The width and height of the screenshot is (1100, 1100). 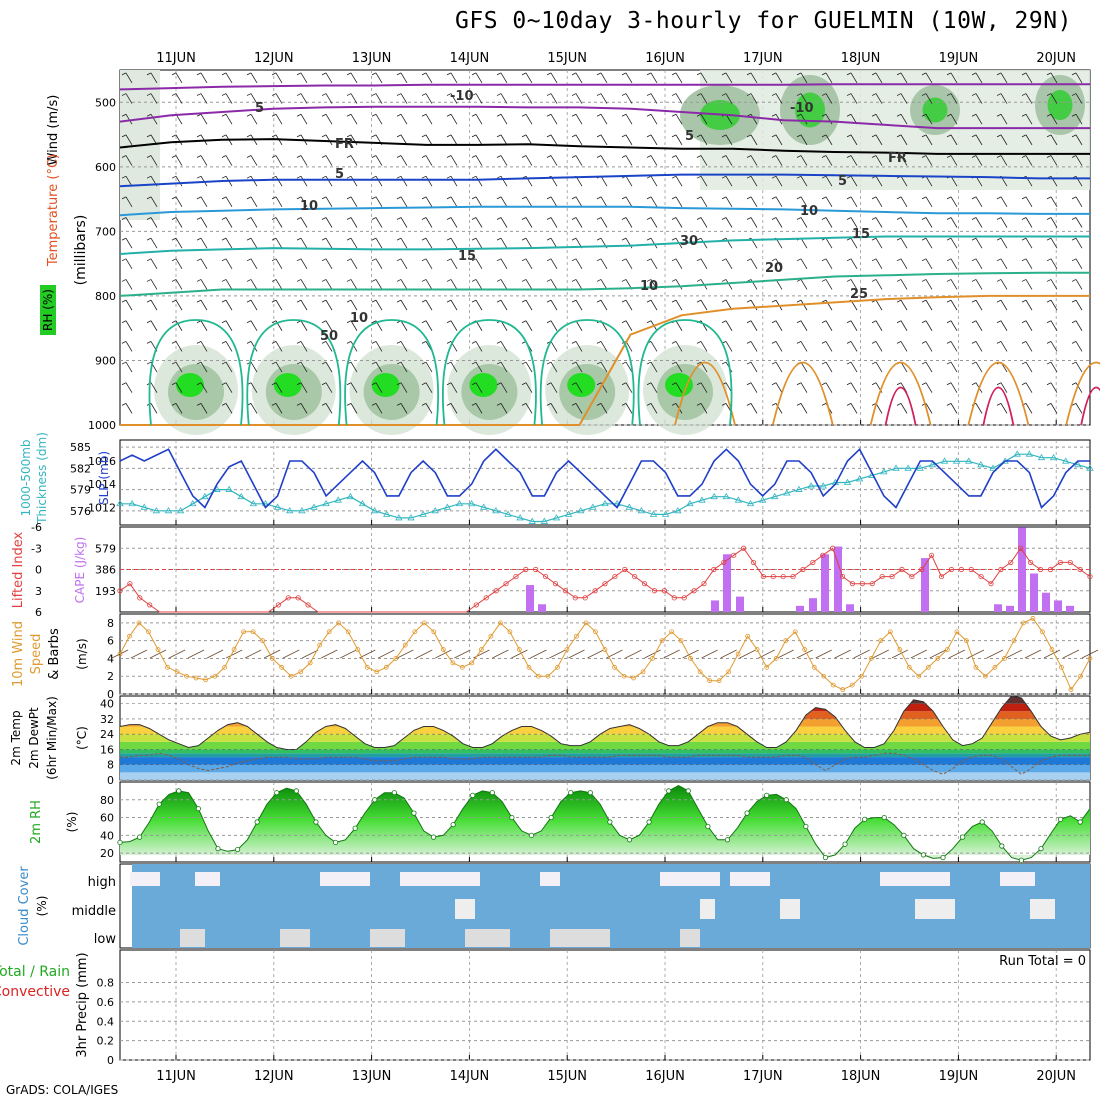 What do you see at coordinates (605, 823) in the screenshot?
I see `rh-area` at bounding box center [605, 823].